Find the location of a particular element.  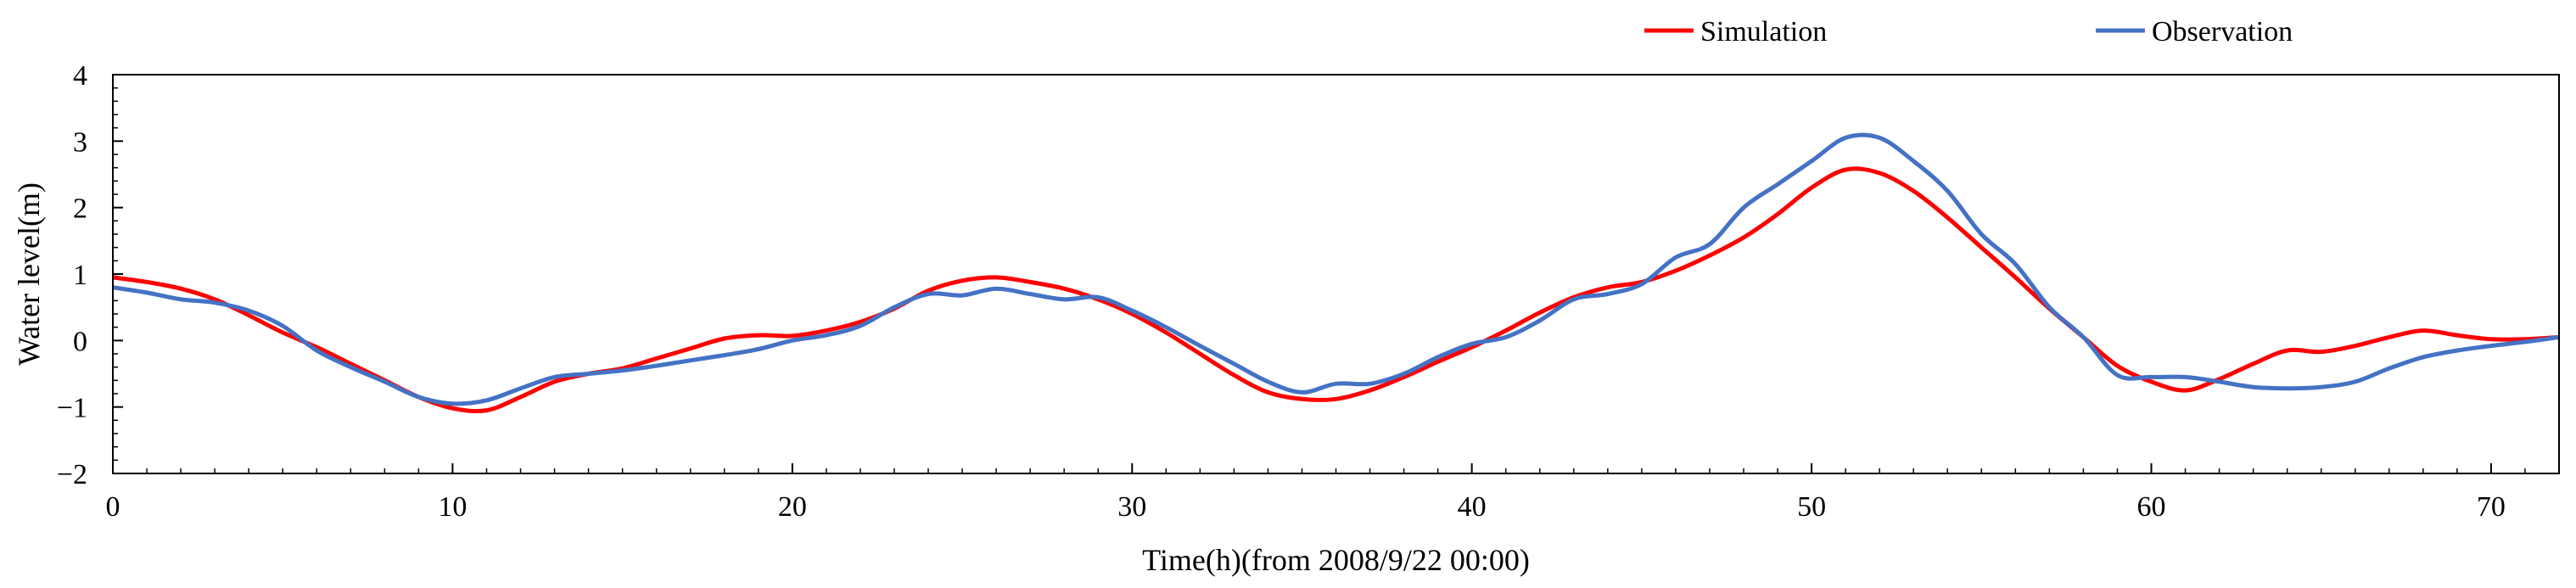

y-tick-label: 2 is located at coordinates (80, 209).